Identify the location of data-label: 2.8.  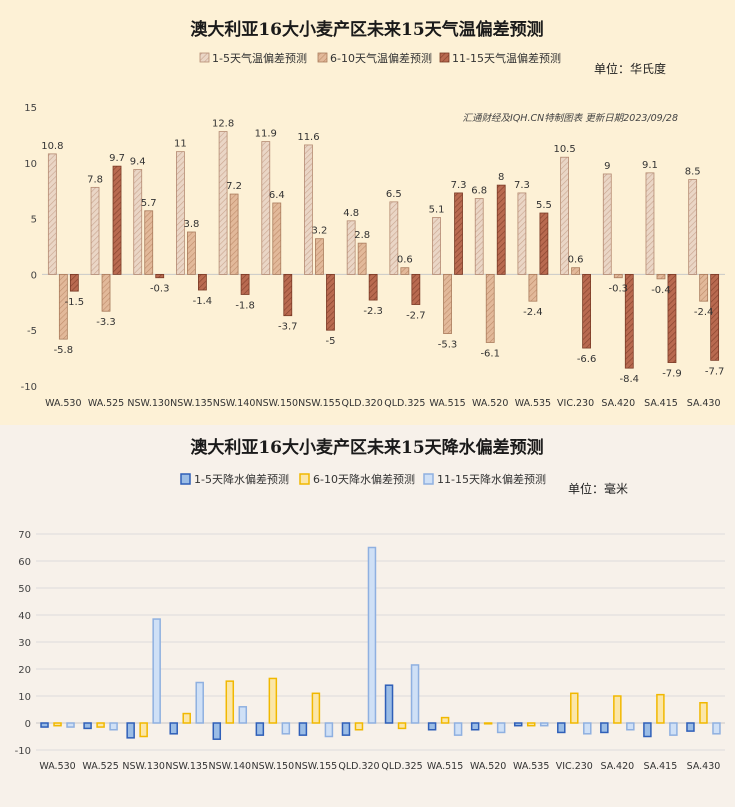
(362, 235).